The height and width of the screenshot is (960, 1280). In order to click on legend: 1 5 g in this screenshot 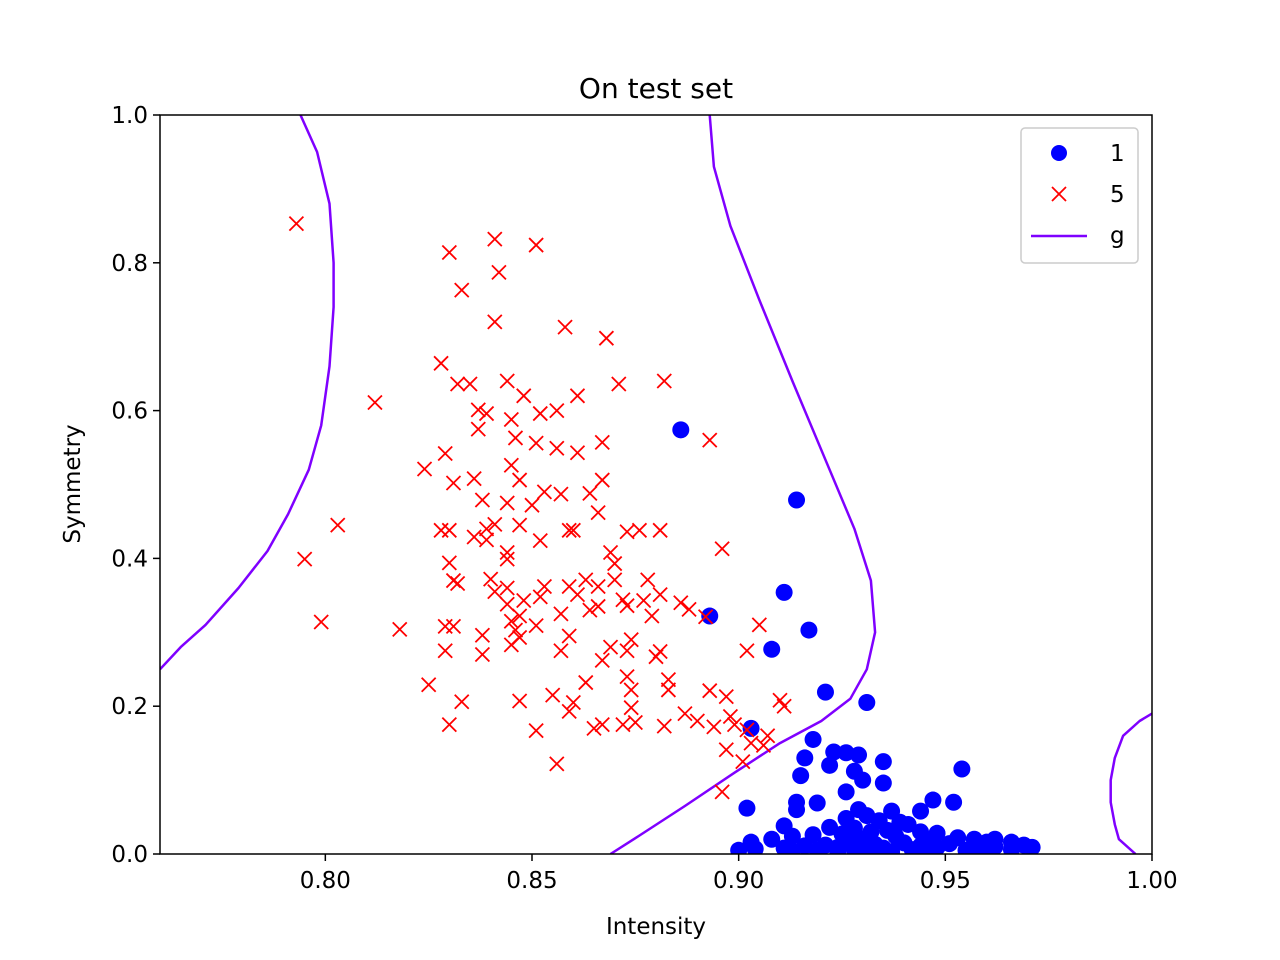, I will do `click(1079, 195)`.